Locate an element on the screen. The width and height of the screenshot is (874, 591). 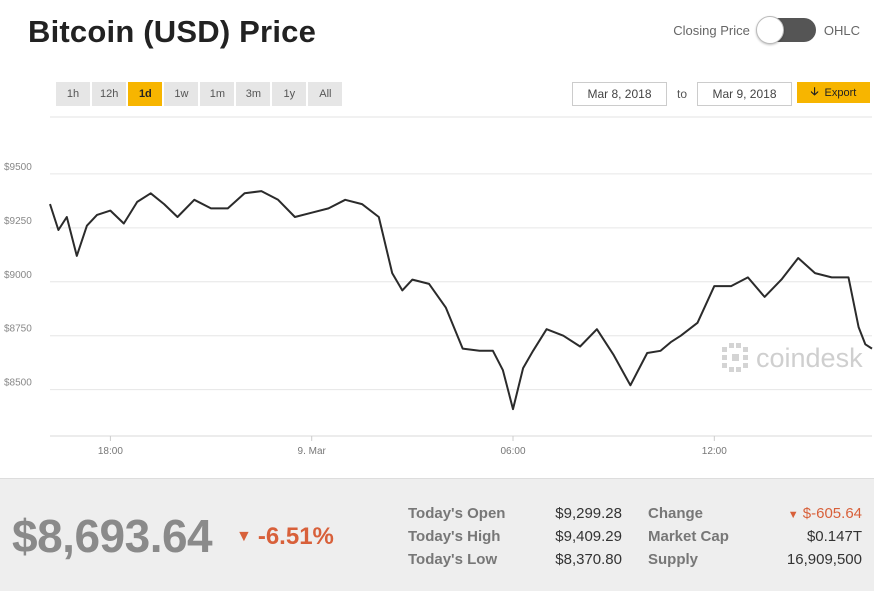
change-amount: $-605.64 is located at coordinates (832, 513).